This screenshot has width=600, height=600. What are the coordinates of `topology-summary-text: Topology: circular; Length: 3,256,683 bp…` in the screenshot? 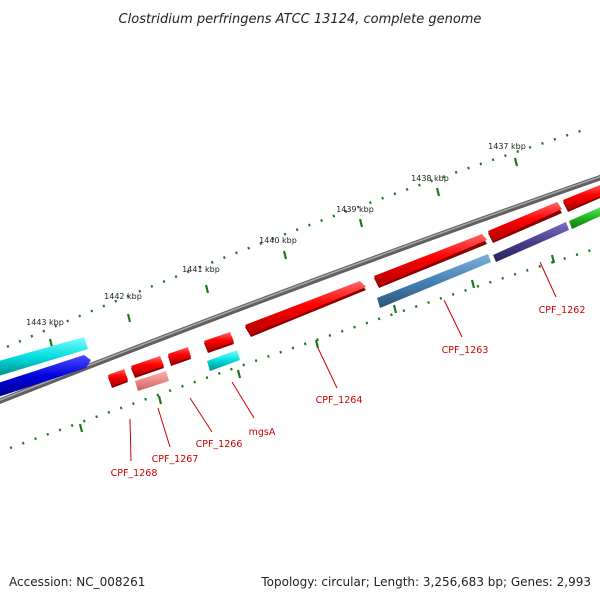 It's located at (425, 582).